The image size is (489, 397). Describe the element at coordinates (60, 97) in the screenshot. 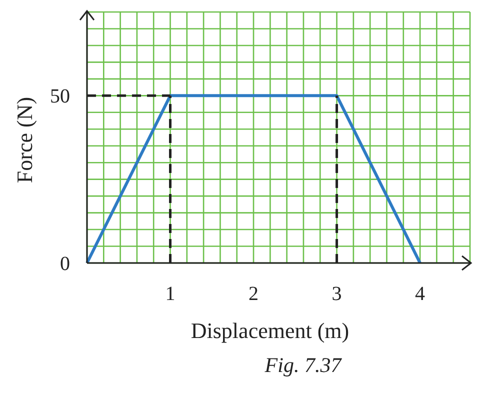

I see `y-tick-label: 50` at that location.